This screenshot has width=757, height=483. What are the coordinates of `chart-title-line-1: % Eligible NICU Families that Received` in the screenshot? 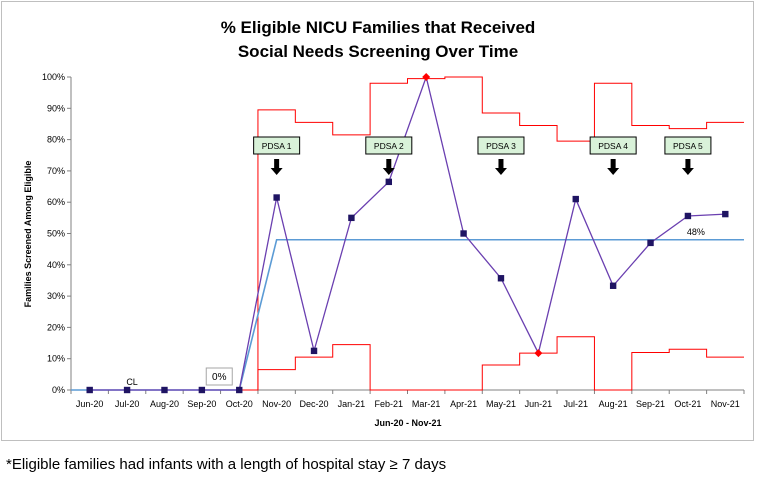 It's located at (378, 27).